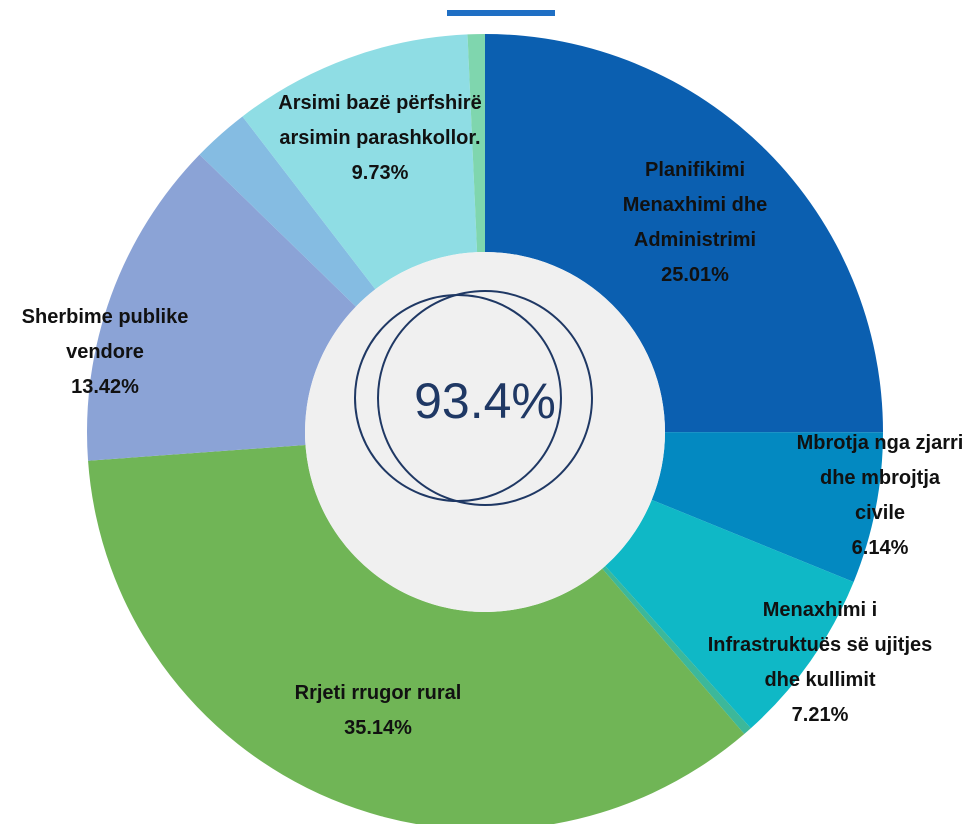 The width and height of the screenshot is (966, 824). I want to click on value-label: 35.14%, so click(378, 728).